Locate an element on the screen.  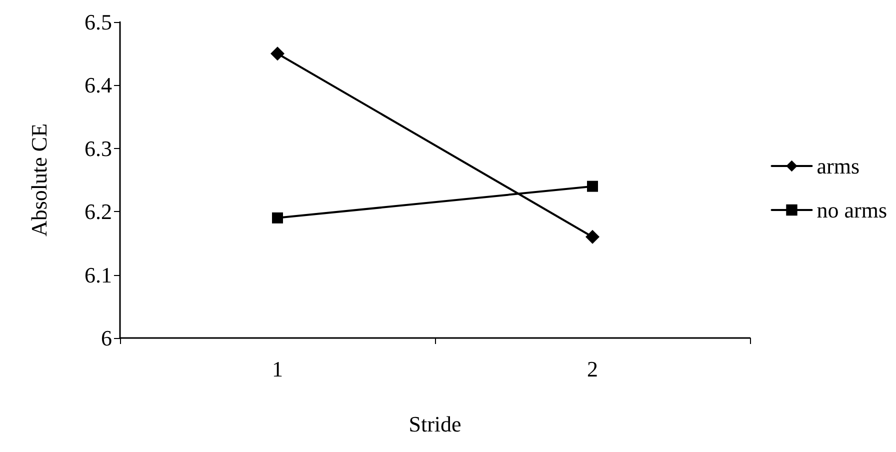
legend-label: arms is located at coordinates (838, 166).